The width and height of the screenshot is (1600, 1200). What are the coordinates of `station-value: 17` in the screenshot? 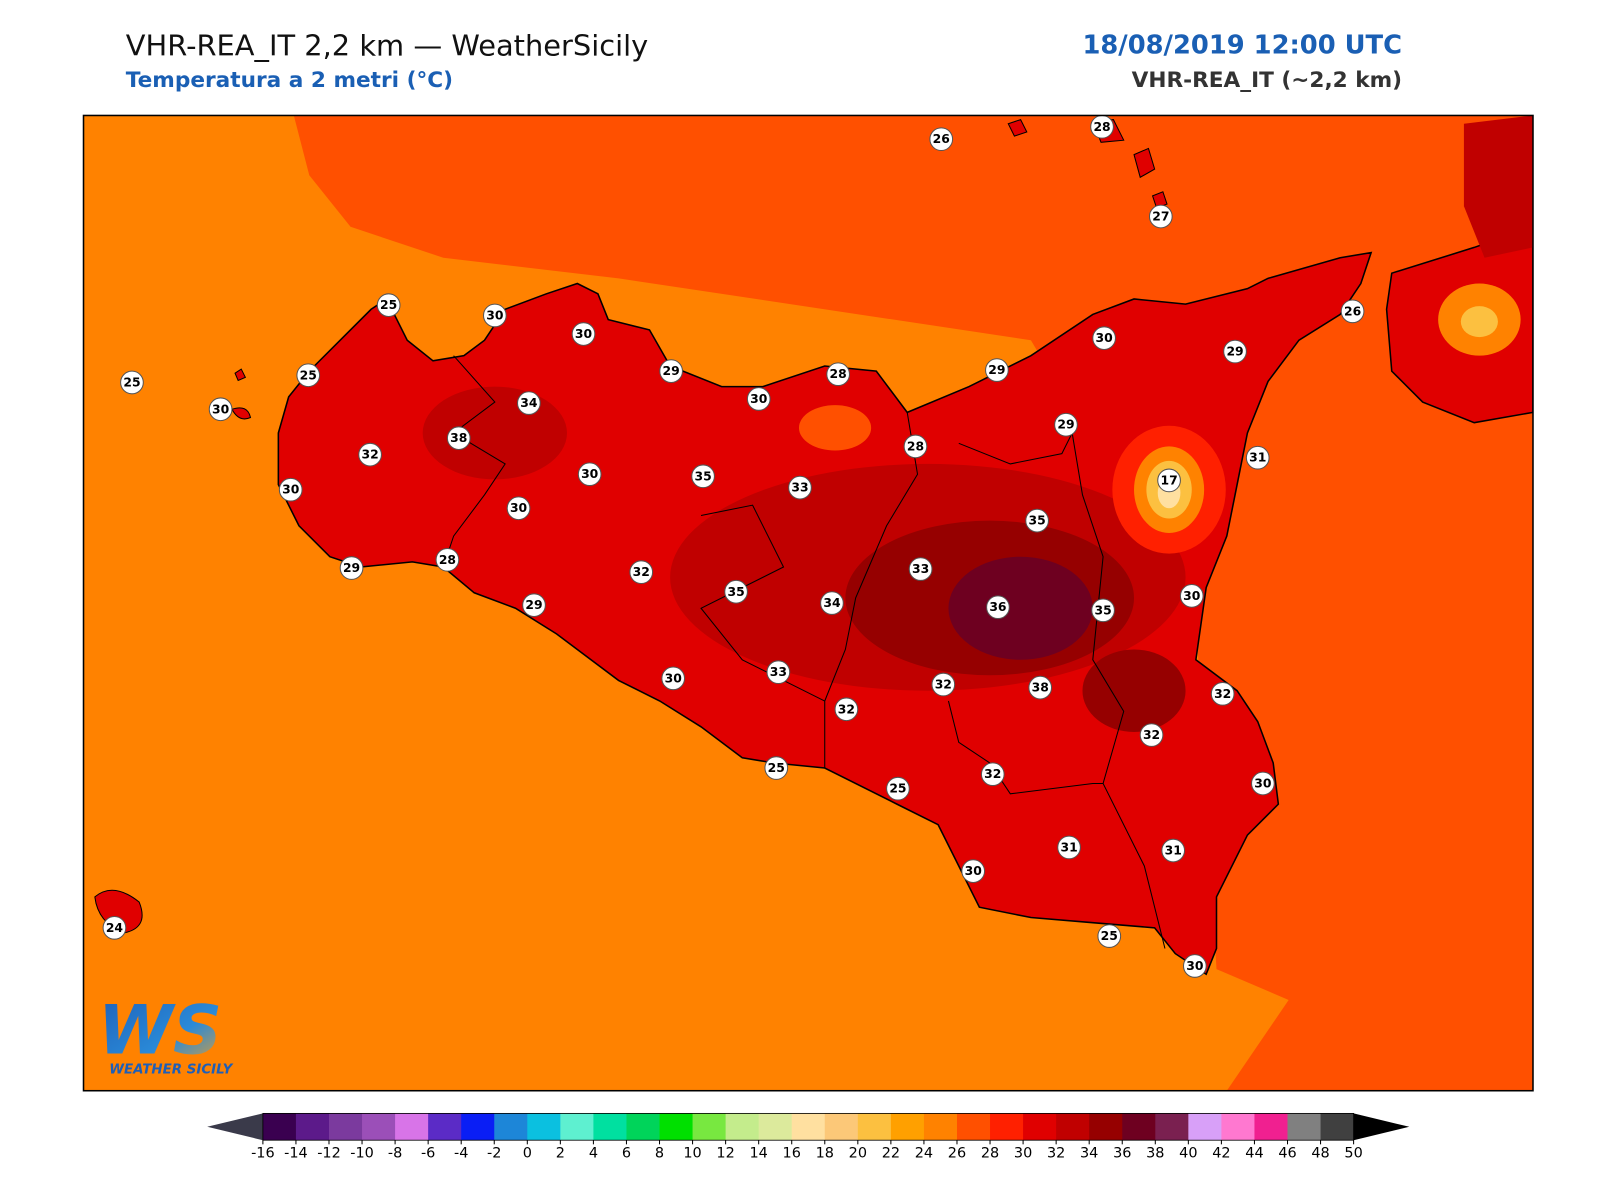 It's located at (1168, 480).